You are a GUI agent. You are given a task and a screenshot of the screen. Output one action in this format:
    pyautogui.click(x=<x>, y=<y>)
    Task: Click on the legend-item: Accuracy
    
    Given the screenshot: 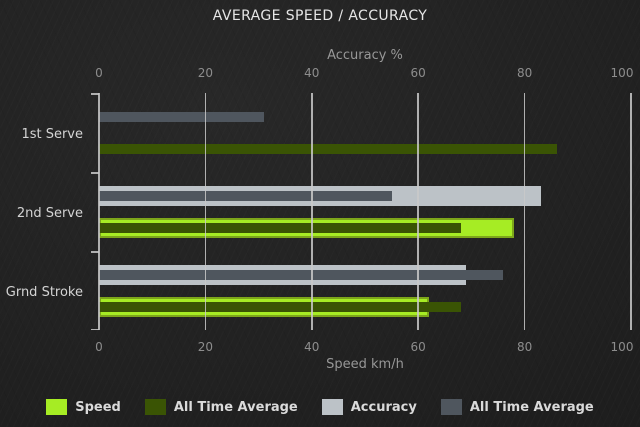 What is the action you would take?
    pyautogui.click(x=369, y=407)
    